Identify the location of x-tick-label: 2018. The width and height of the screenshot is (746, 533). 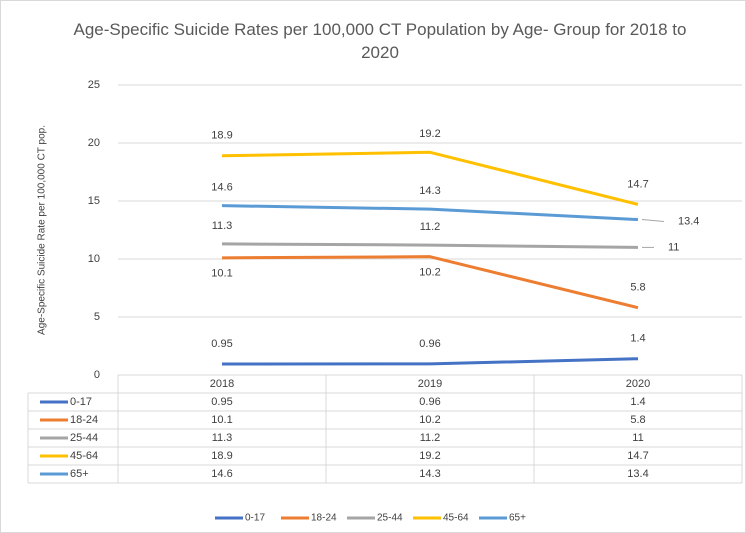
(222, 384).